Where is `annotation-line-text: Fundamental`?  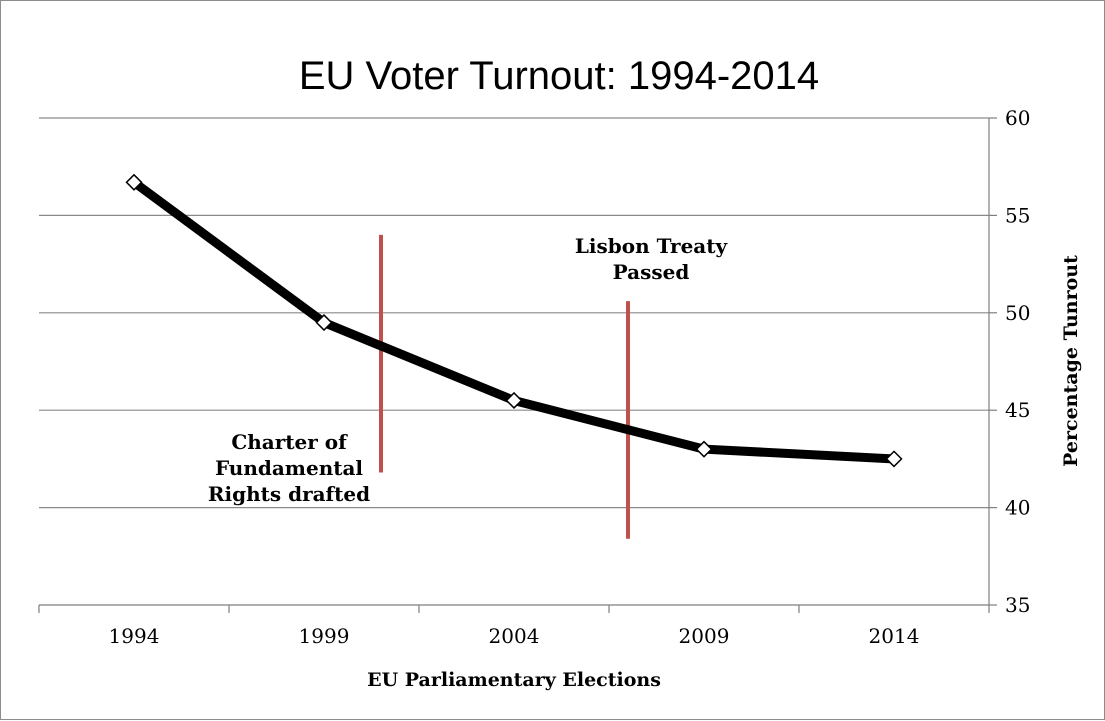
annotation-line-text: Fundamental is located at coordinates (289, 468).